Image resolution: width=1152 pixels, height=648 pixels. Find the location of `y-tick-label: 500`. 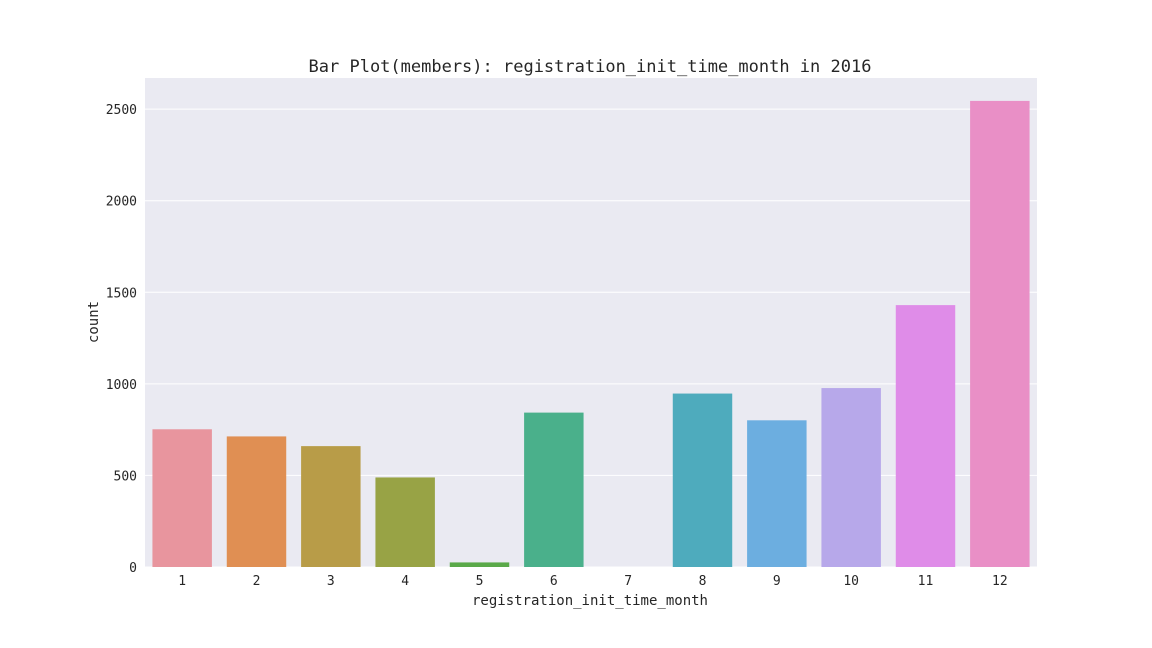

y-tick-label: 500 is located at coordinates (125, 476).